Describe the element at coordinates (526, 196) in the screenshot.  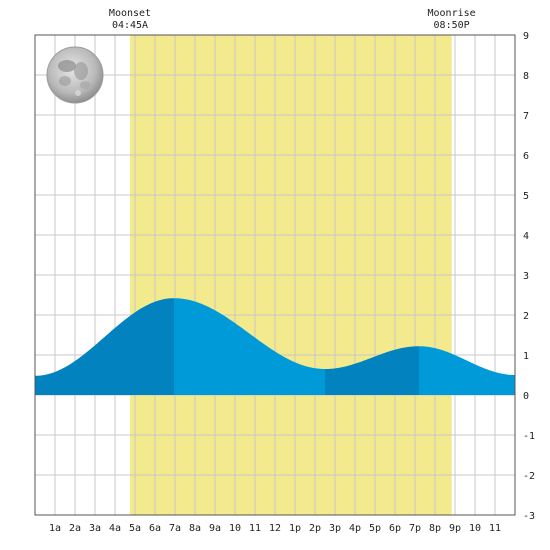
I see `y-tick-label: 5` at that location.